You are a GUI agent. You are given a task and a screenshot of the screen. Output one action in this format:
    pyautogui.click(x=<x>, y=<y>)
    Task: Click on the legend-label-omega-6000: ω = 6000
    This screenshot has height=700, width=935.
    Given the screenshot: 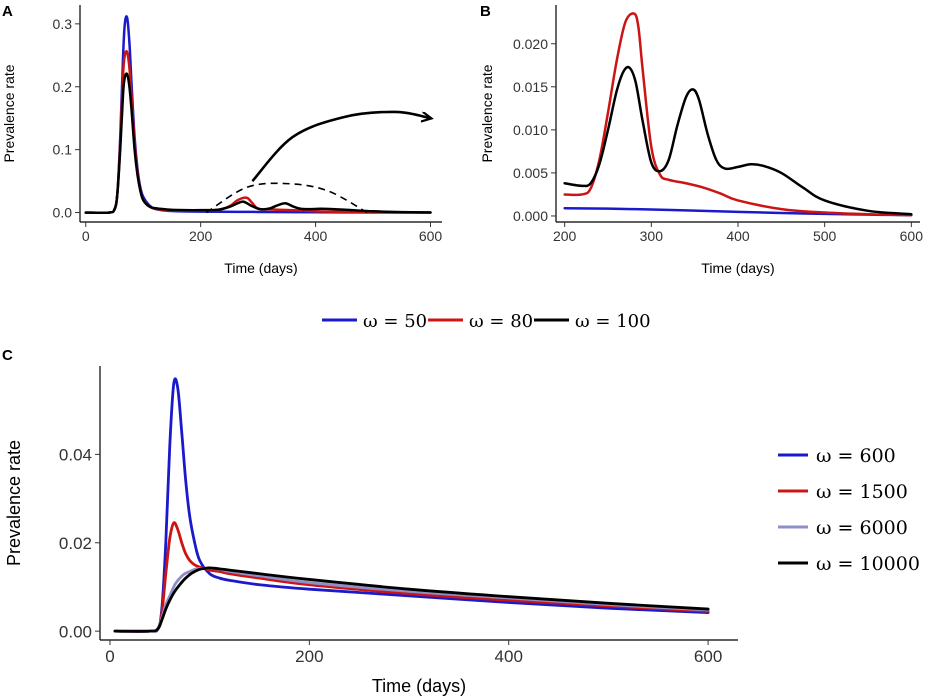 What is the action you would take?
    pyautogui.click(x=862, y=528)
    